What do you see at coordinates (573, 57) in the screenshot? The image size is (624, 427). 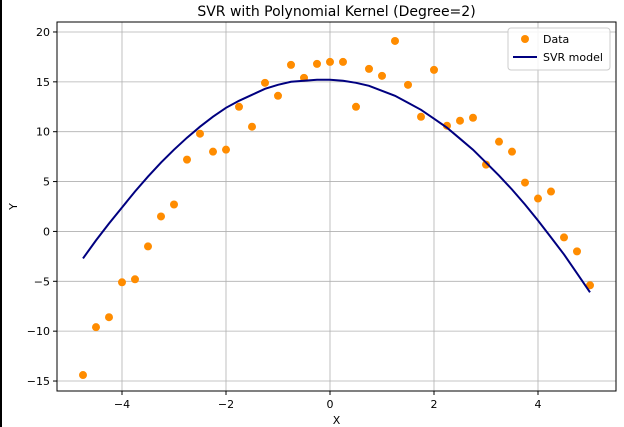 I see `legend-label-svr-model: SVR model` at bounding box center [573, 57].